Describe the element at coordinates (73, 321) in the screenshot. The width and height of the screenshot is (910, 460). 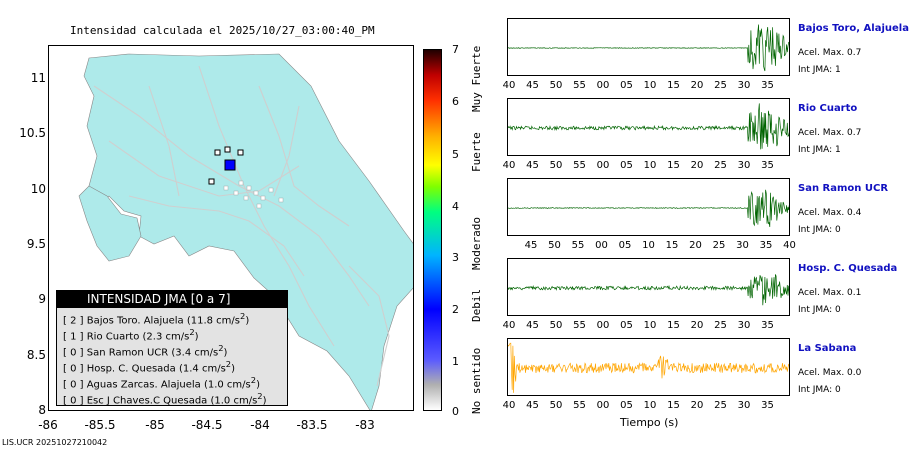
I see `legend-level: [ 2 ]` at that location.